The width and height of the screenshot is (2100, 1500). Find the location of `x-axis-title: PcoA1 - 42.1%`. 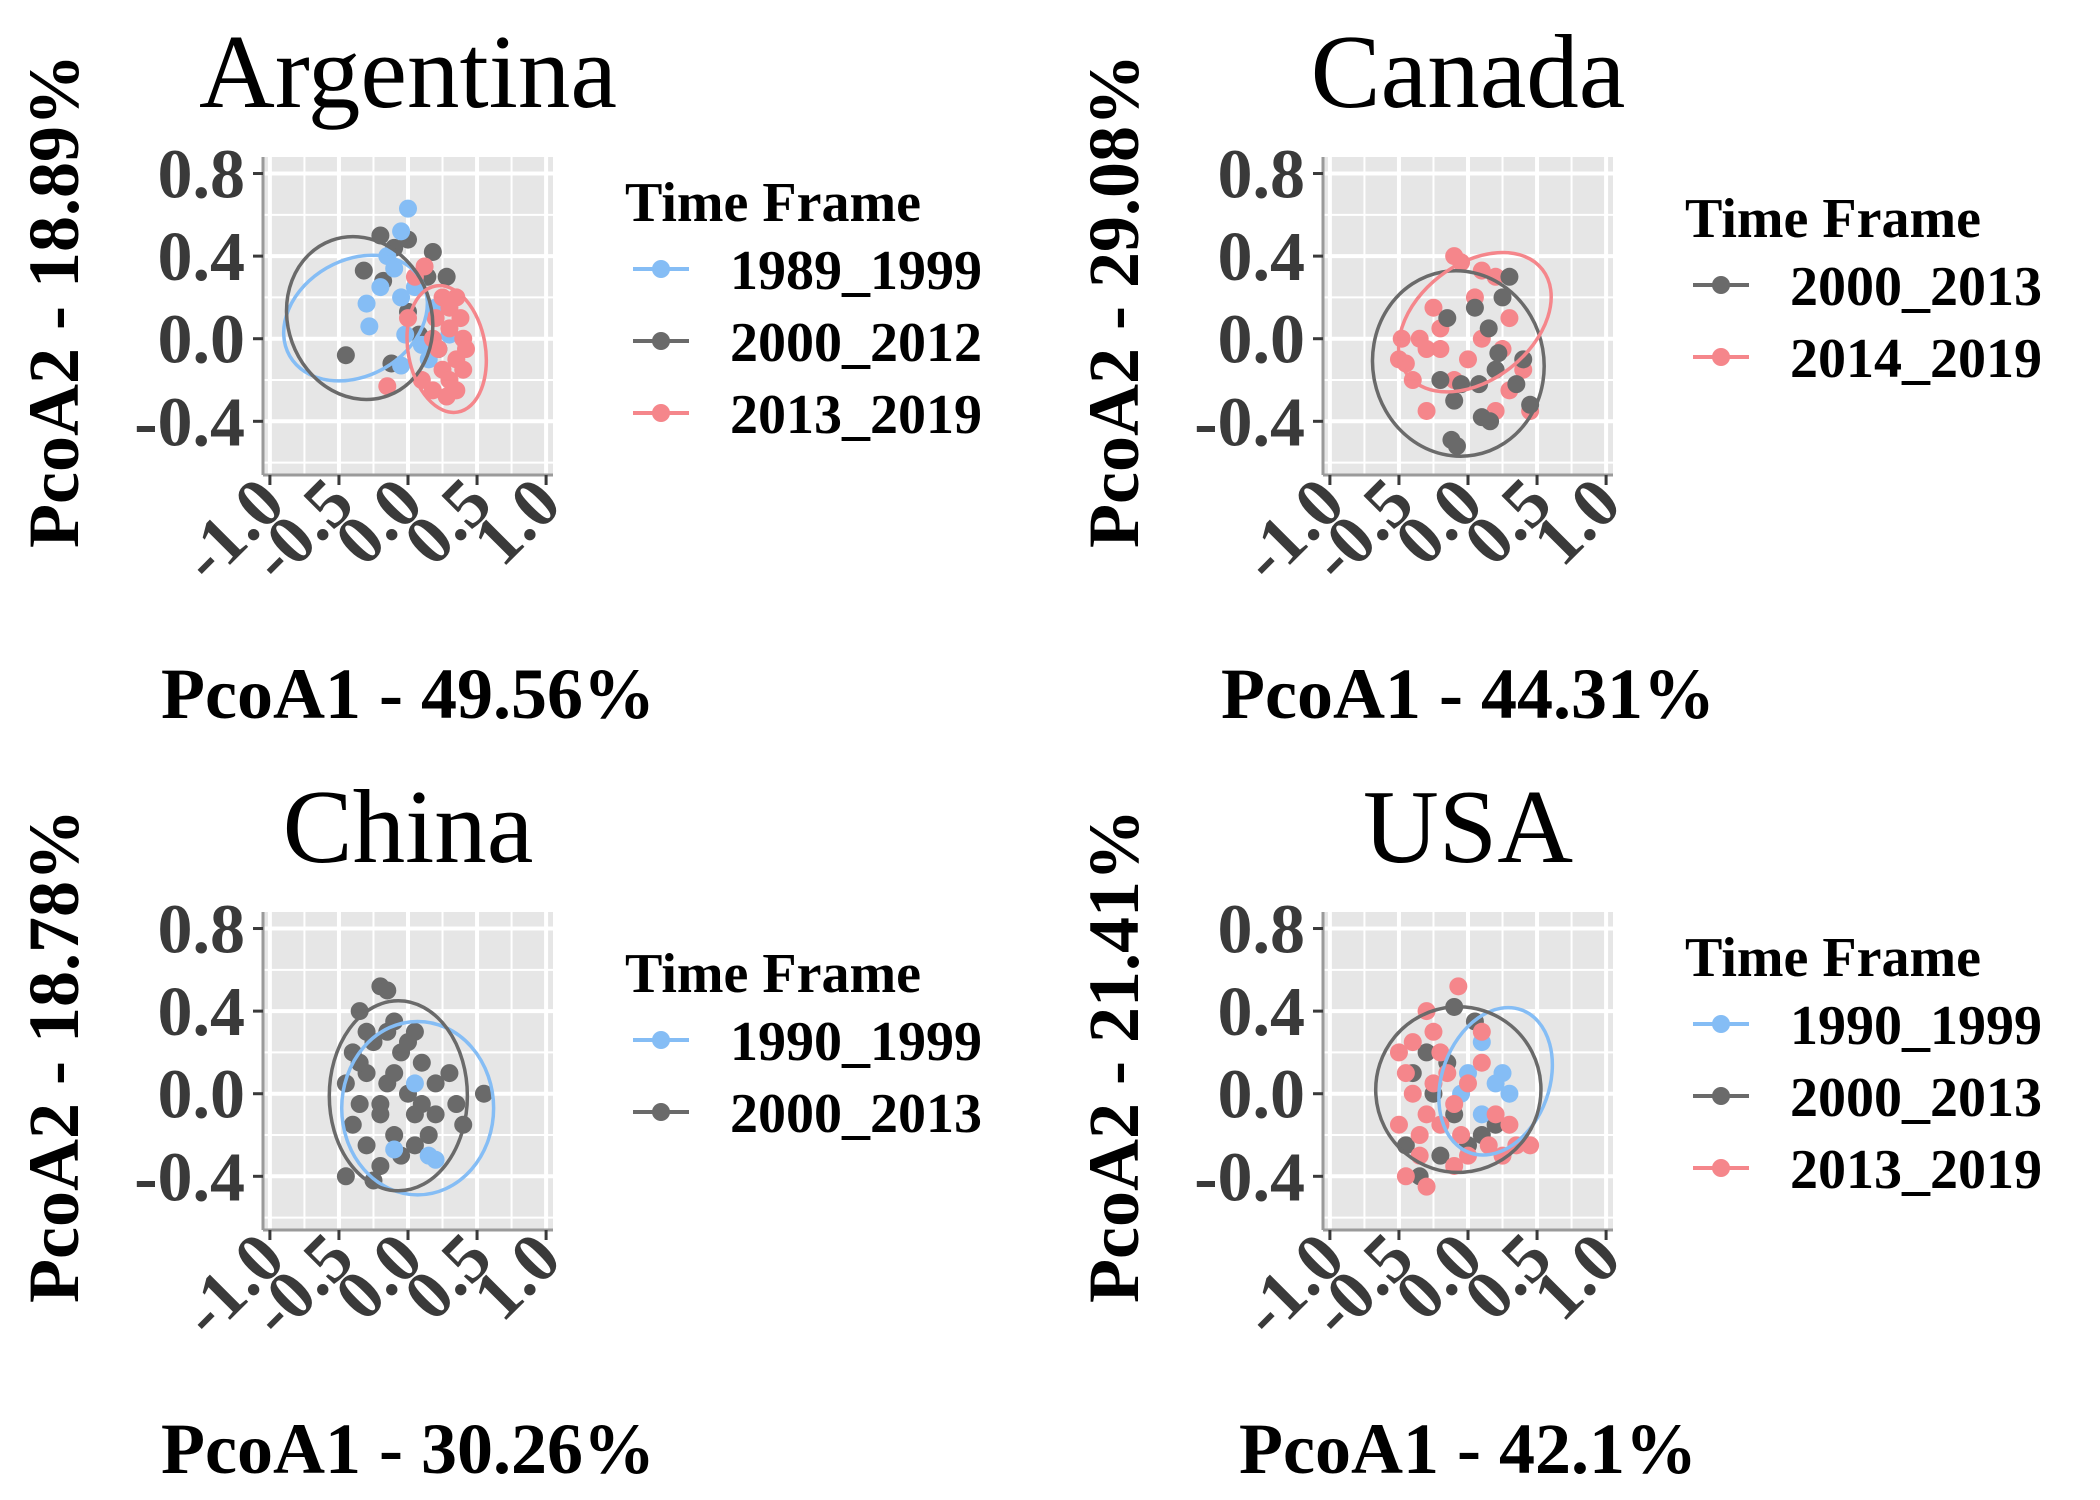

x-axis-title: PcoA1 - 42.1% is located at coordinates (1468, 1449).